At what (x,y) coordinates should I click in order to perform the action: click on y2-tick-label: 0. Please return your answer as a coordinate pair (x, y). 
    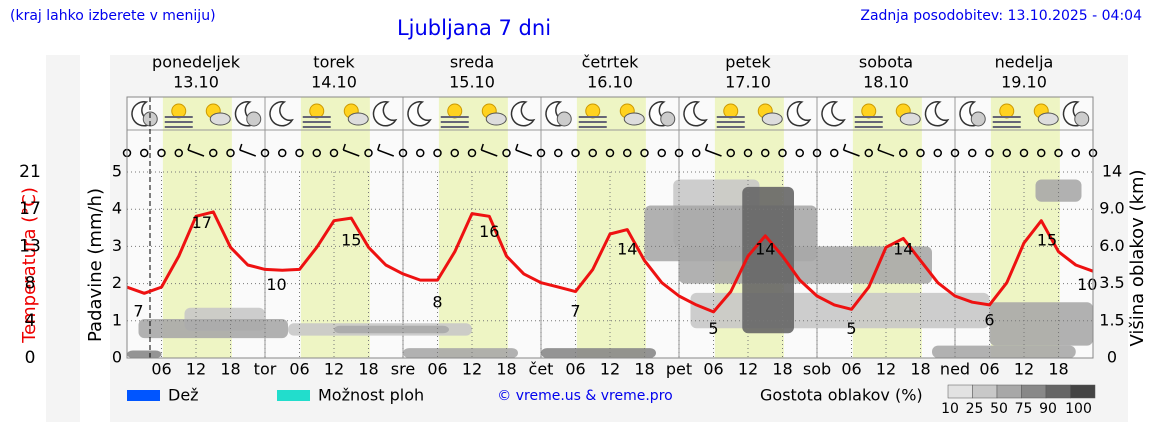
    Looking at the image, I should click on (1112, 357).